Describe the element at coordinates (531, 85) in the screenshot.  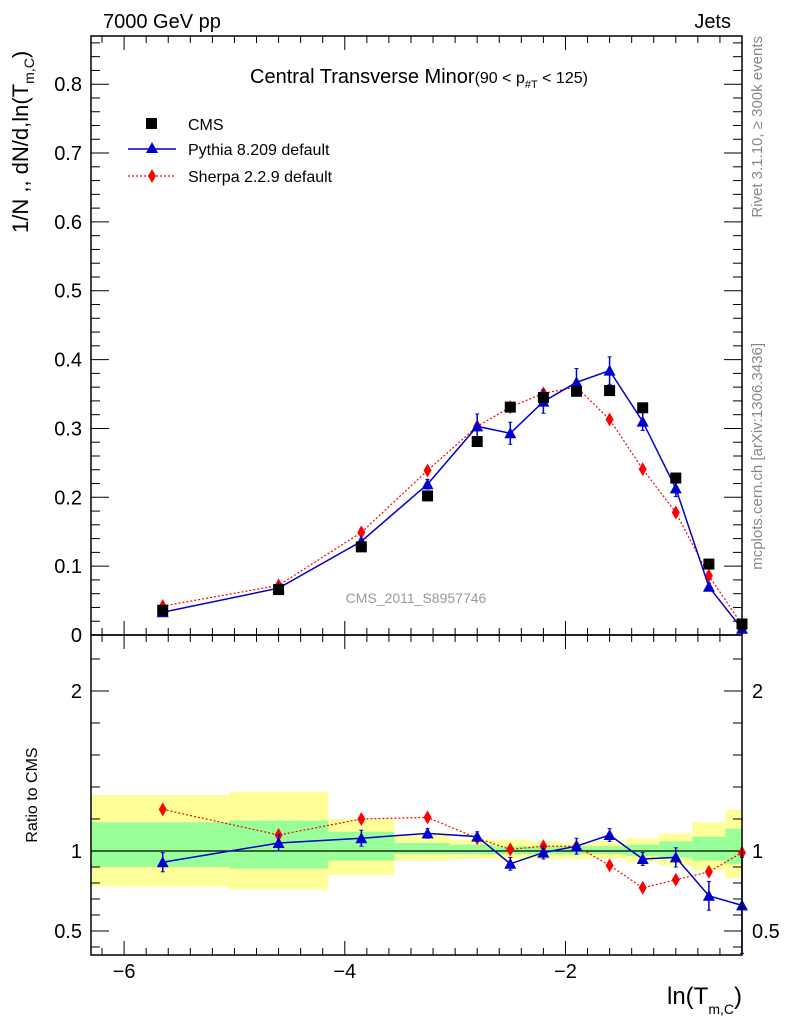
I see `main-title-cut-sub: #T` at that location.